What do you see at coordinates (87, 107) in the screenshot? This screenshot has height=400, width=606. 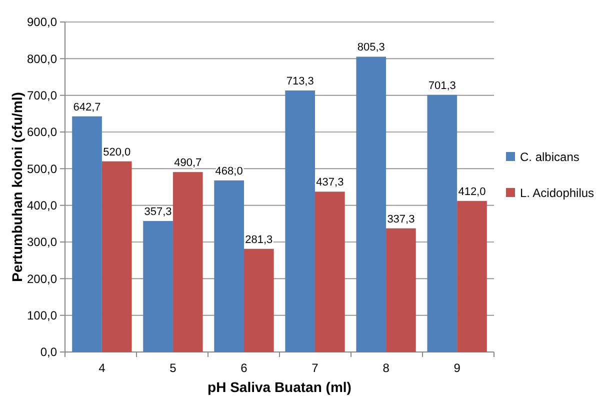 I see `data-label: 642,7` at bounding box center [87, 107].